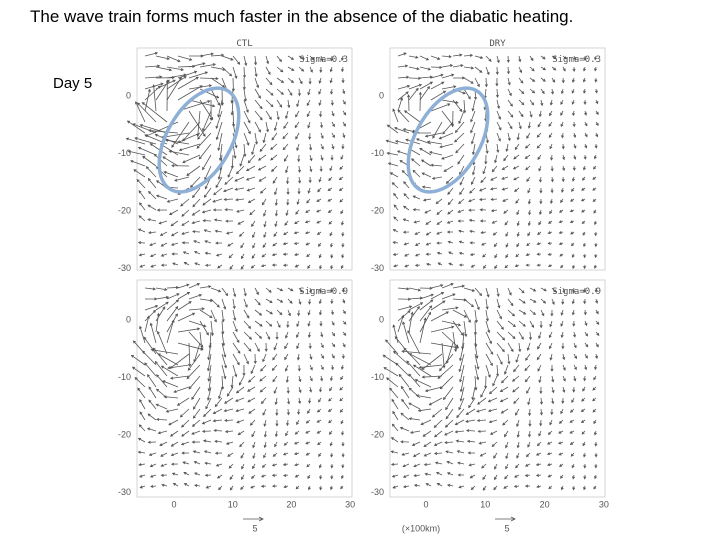 The image size is (720, 540). Describe the element at coordinates (506, 528) in the screenshot. I see `reference-label: 5` at that location.